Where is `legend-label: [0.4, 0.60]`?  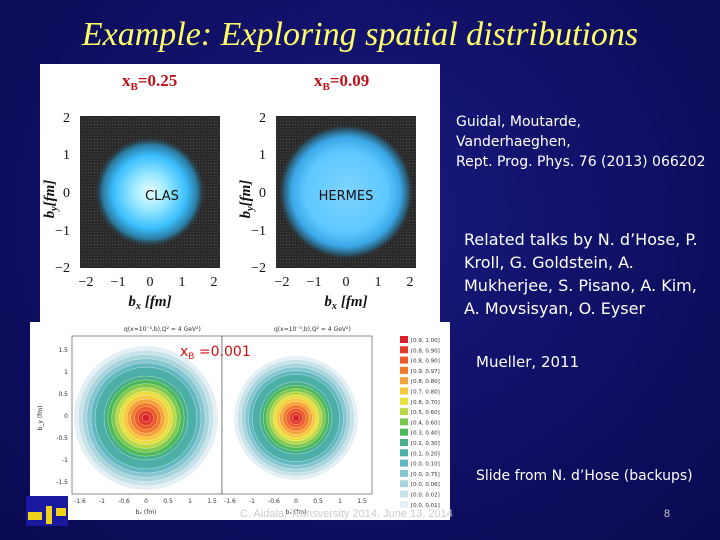
legend-label: [0.4, 0.60] is located at coordinates (425, 423).